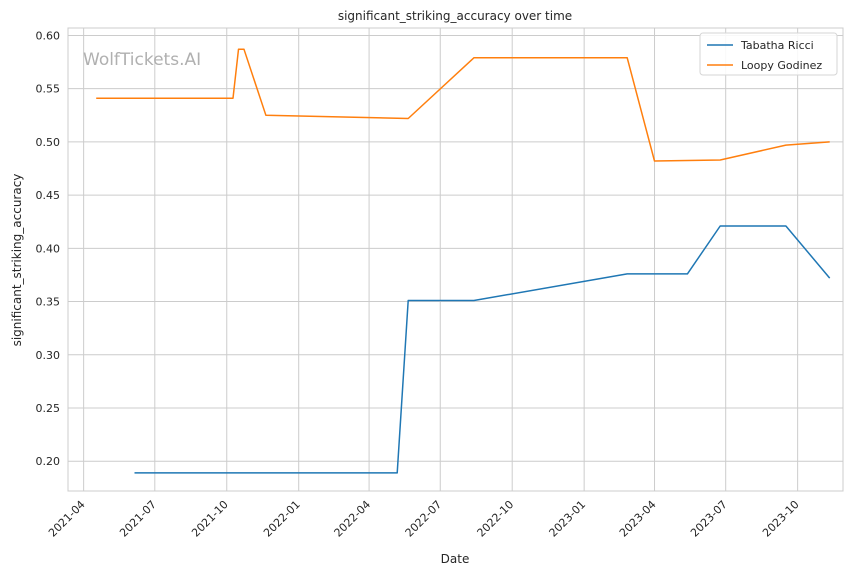 This screenshot has height=575, width=852. What do you see at coordinates (210, 519) in the screenshot?
I see `x-tick-label: 2021-10` at bounding box center [210, 519].